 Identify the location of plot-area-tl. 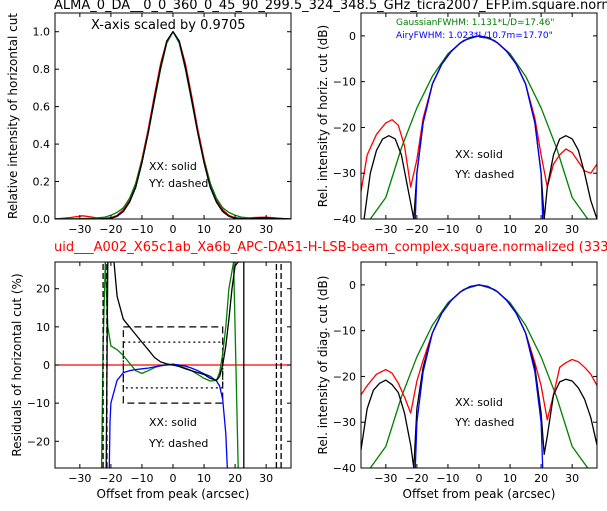
(173, 125).